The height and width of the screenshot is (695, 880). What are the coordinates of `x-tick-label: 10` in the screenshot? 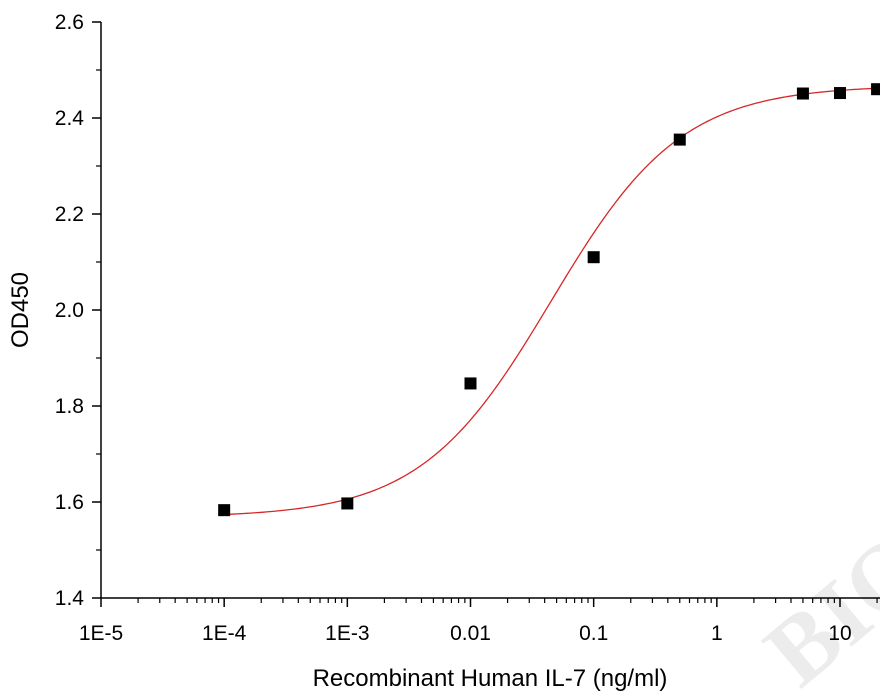 It's located at (839, 633).